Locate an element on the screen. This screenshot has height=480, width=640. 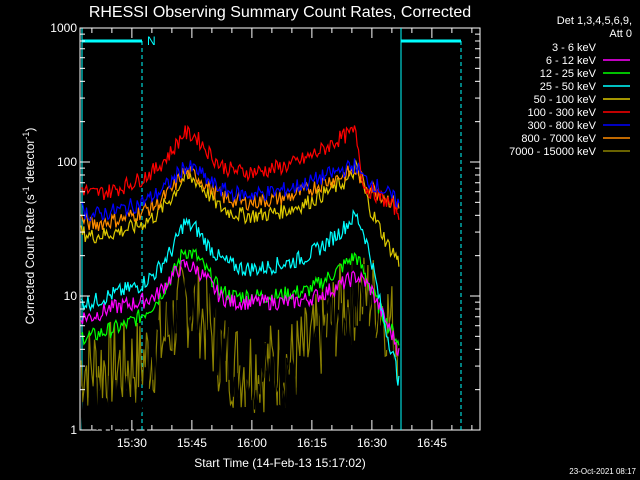
y-tick-label: 100 is located at coordinates (67, 162).